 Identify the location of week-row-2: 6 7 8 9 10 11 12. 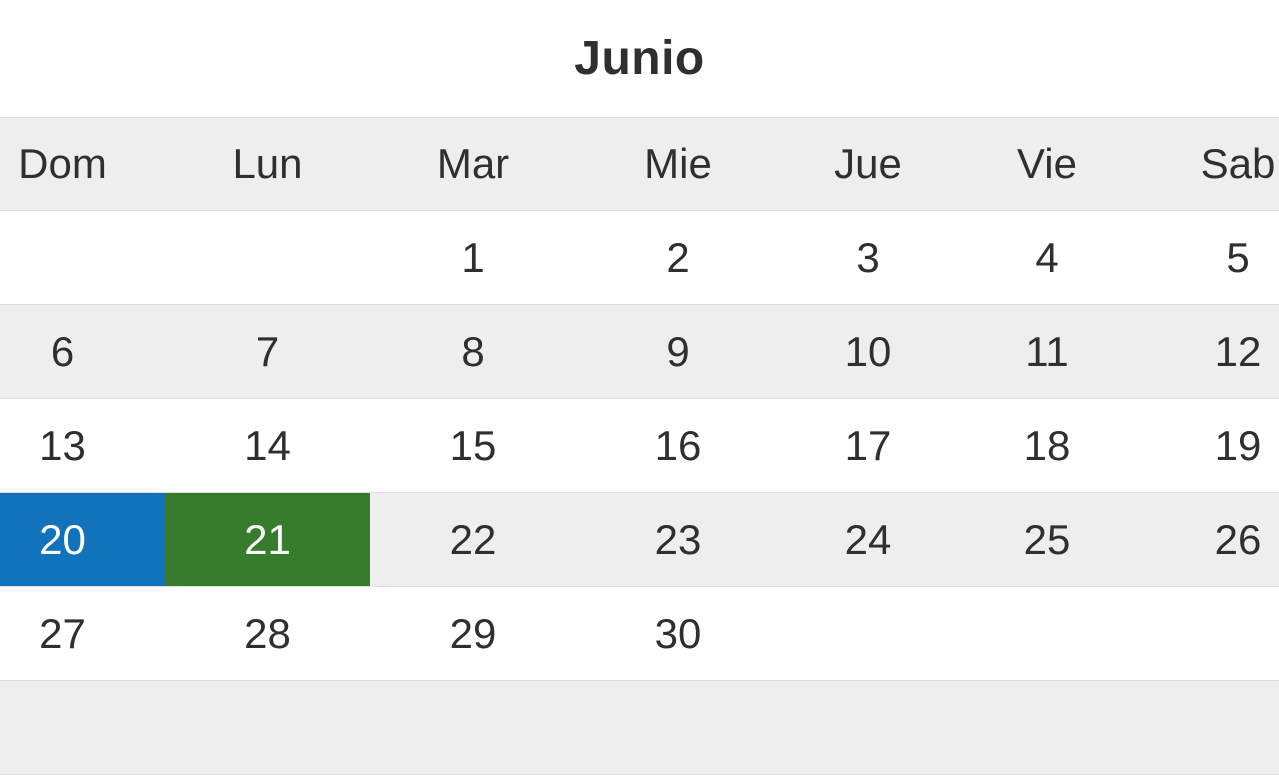
(639, 351).